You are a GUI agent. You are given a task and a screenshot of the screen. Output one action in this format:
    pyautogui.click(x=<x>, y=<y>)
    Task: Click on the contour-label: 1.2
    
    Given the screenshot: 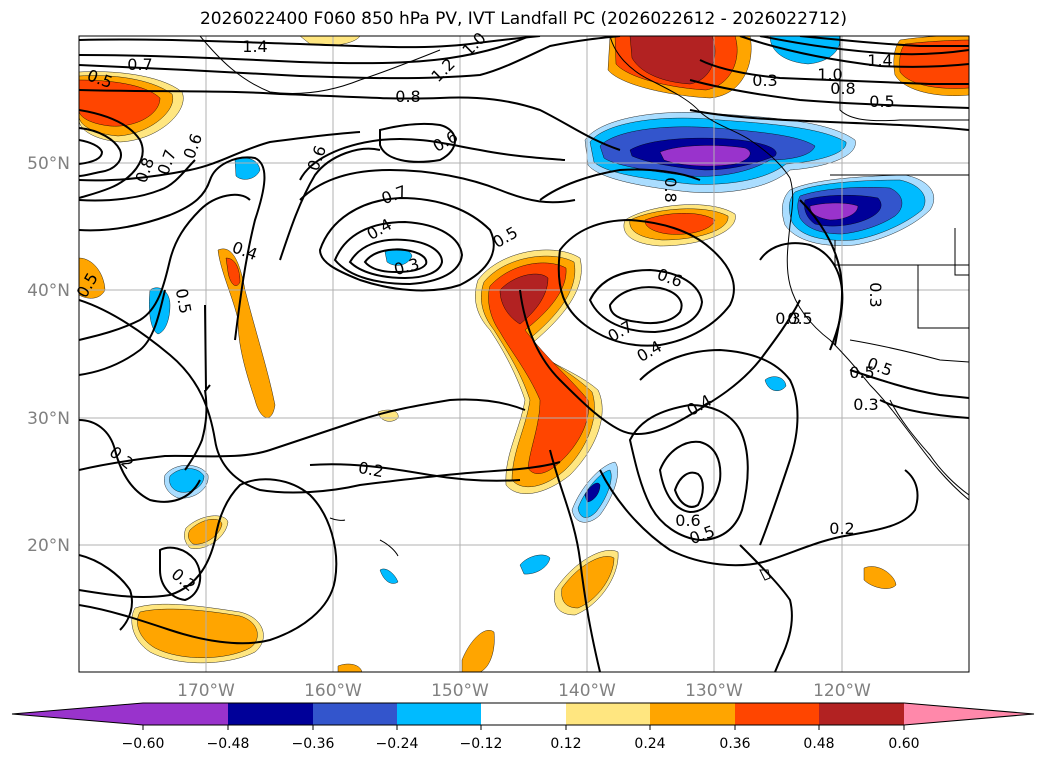 What is the action you would take?
    pyautogui.click(x=442, y=69)
    